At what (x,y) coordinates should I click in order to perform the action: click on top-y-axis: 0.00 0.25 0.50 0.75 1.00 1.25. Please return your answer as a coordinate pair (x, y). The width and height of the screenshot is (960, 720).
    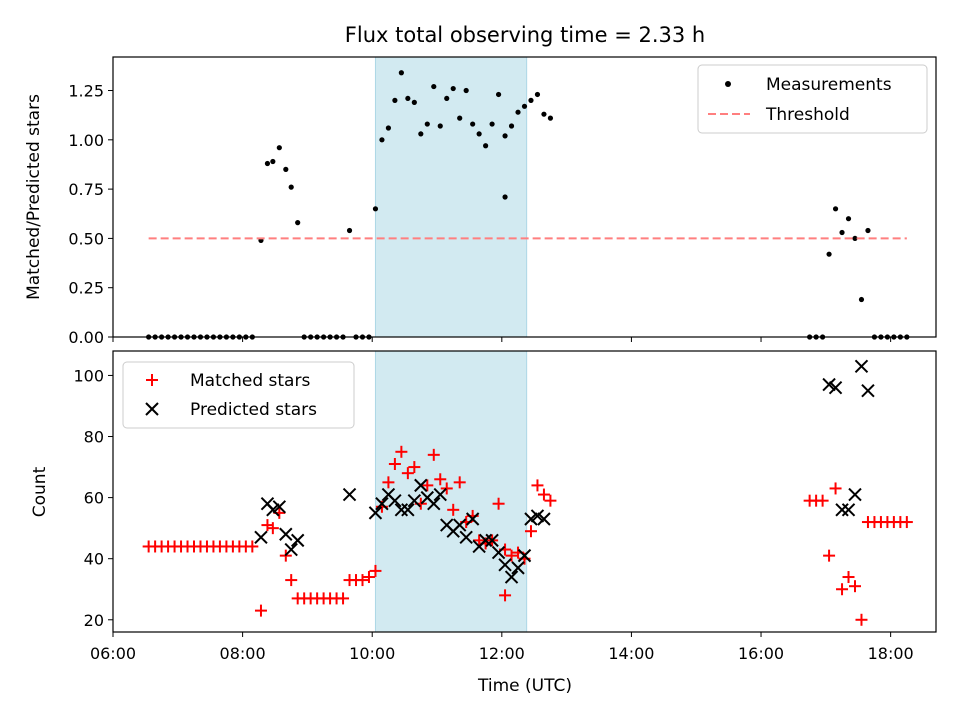
    Looking at the image, I should click on (90, 214).